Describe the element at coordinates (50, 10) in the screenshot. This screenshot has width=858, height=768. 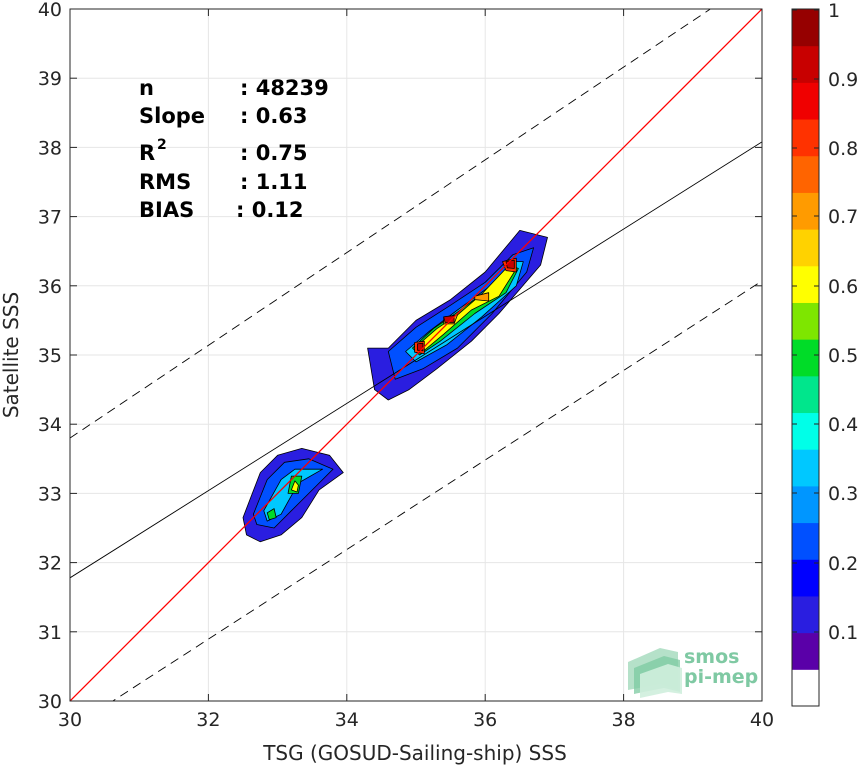
I see `y-tick-label: 40` at that location.